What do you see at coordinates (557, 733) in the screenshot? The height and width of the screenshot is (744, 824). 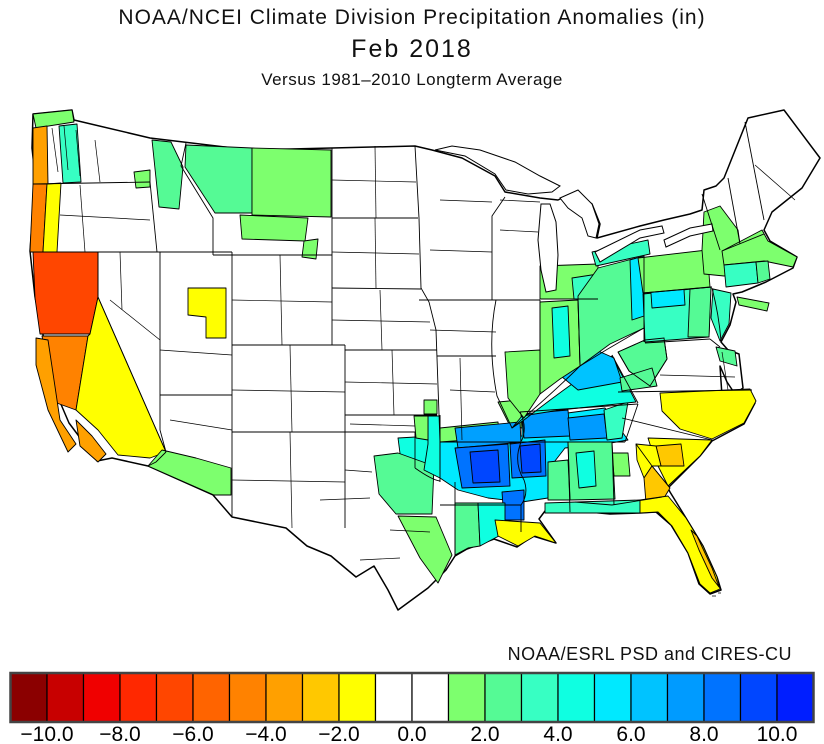 I see `colorbar-tick-label: 4.0` at bounding box center [557, 733].